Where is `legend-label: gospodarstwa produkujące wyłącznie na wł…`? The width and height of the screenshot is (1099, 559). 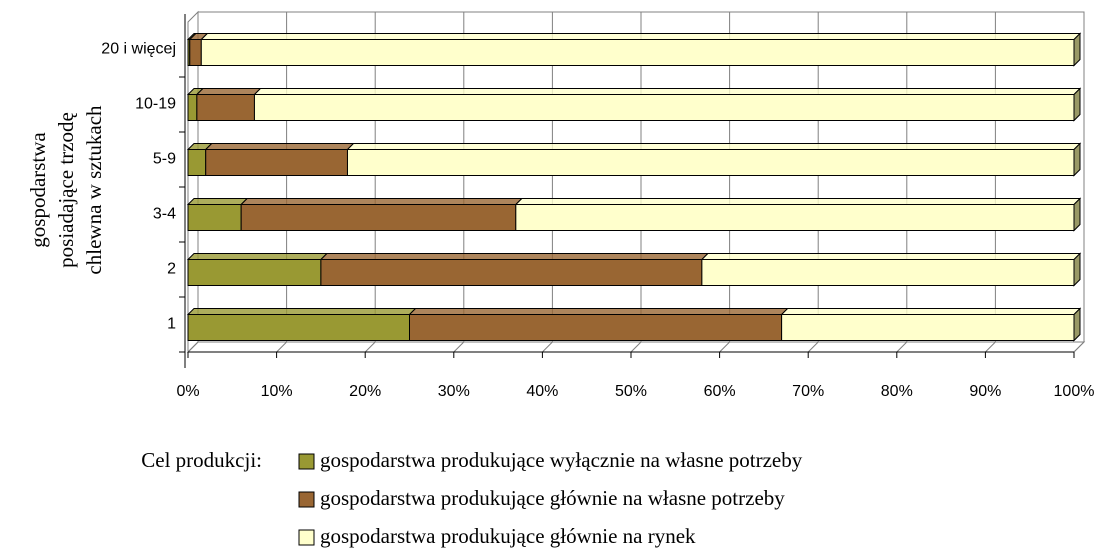
legend-label: gospodarstwa produkujące wyłącznie na wł… is located at coordinates (561, 460).